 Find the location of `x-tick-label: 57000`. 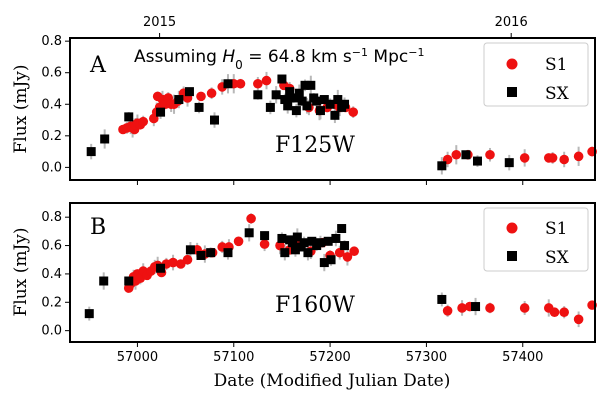

x-tick-label: 57000 is located at coordinates (137, 357).